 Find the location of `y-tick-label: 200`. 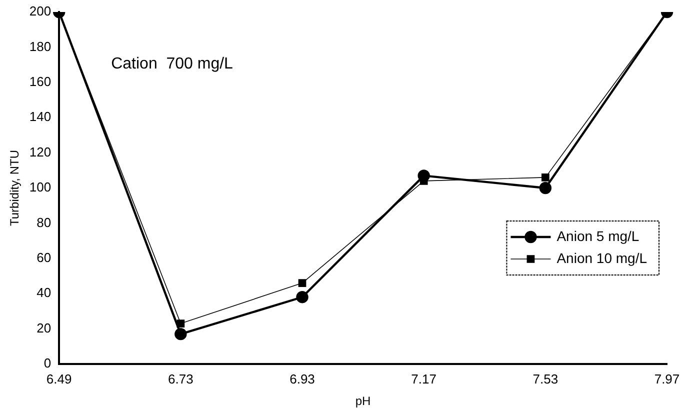

y-tick-label: 200 is located at coordinates (40, 11).